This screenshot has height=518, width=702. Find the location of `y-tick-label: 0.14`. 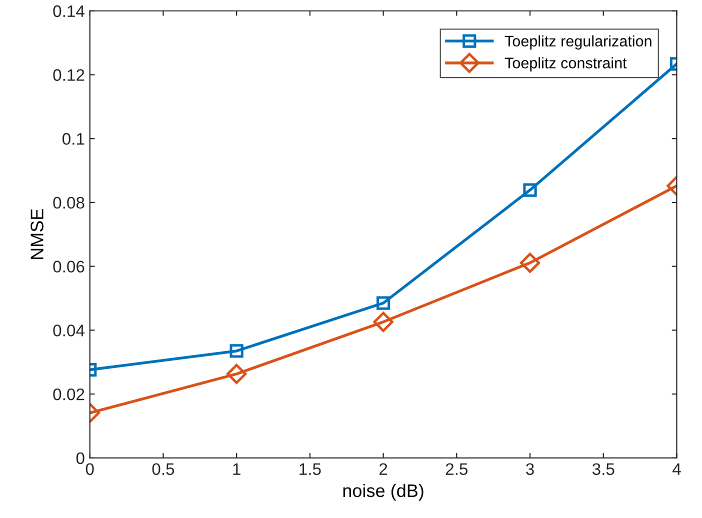

y-tick-label: 0.14 is located at coordinates (69, 11).